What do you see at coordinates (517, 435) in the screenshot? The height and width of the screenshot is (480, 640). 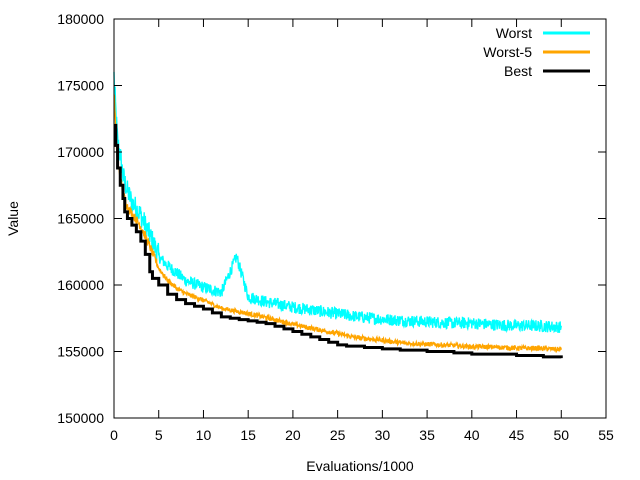 I see `x-tick-label: 45` at bounding box center [517, 435].